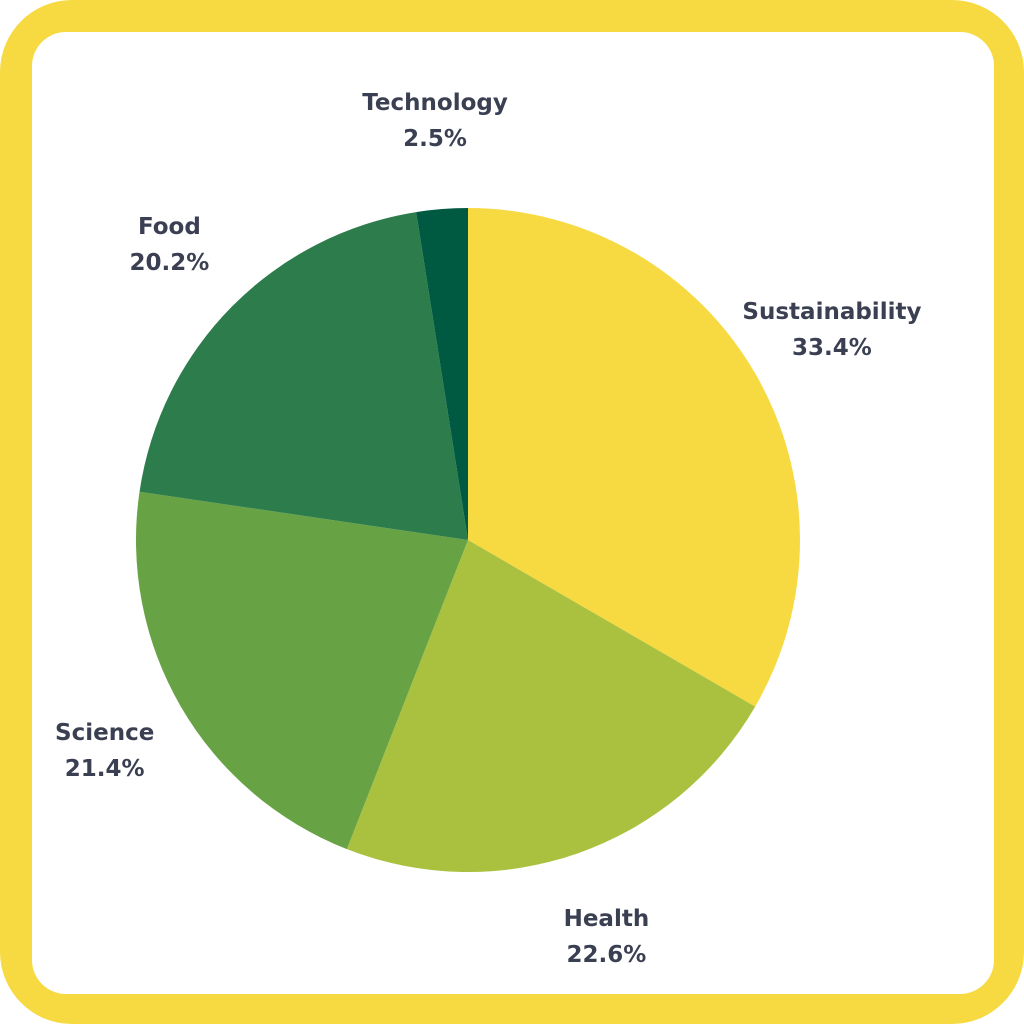  Describe the element at coordinates (831, 312) in the screenshot. I see `slice-name: Sustainability` at that location.